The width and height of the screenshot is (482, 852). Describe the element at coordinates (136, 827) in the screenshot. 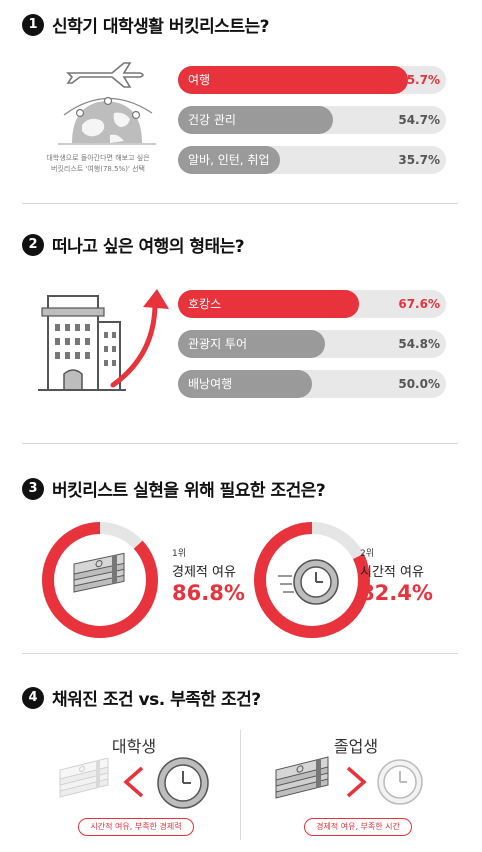

I see `tag-student: 시간적 여유, 부족한 경제력` at that location.